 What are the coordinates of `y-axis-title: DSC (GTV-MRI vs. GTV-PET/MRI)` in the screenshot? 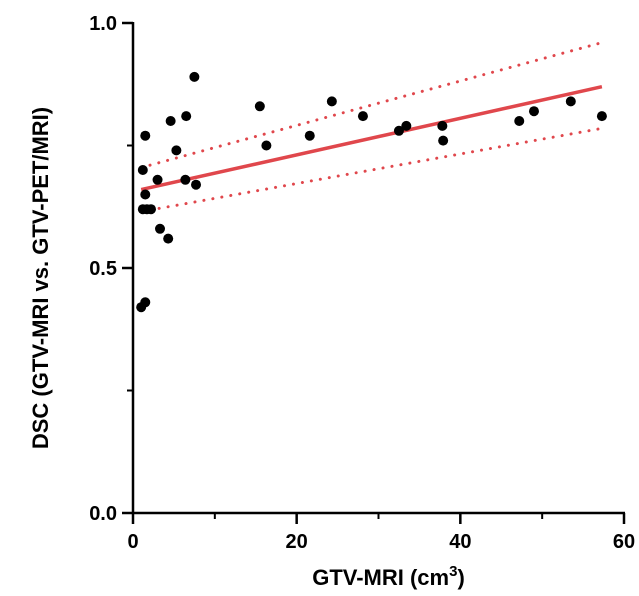 It's located at (40, 278).